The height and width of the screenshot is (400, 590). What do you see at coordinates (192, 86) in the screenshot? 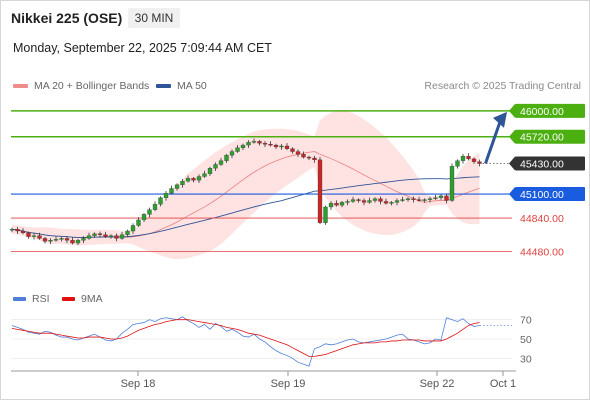
I see `legend-label: MA 50` at bounding box center [192, 86].